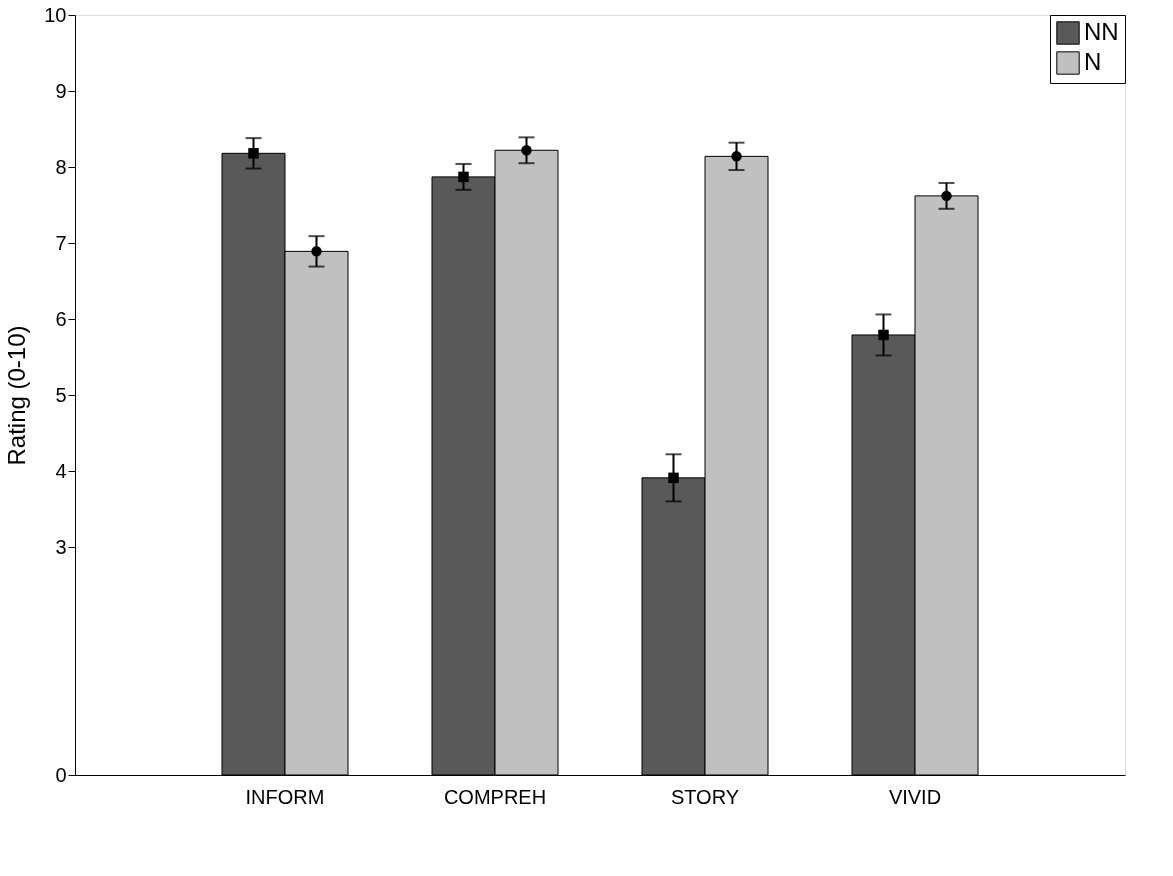  Describe the element at coordinates (1101, 31) in the screenshot. I see `legend-label: NN` at that location.